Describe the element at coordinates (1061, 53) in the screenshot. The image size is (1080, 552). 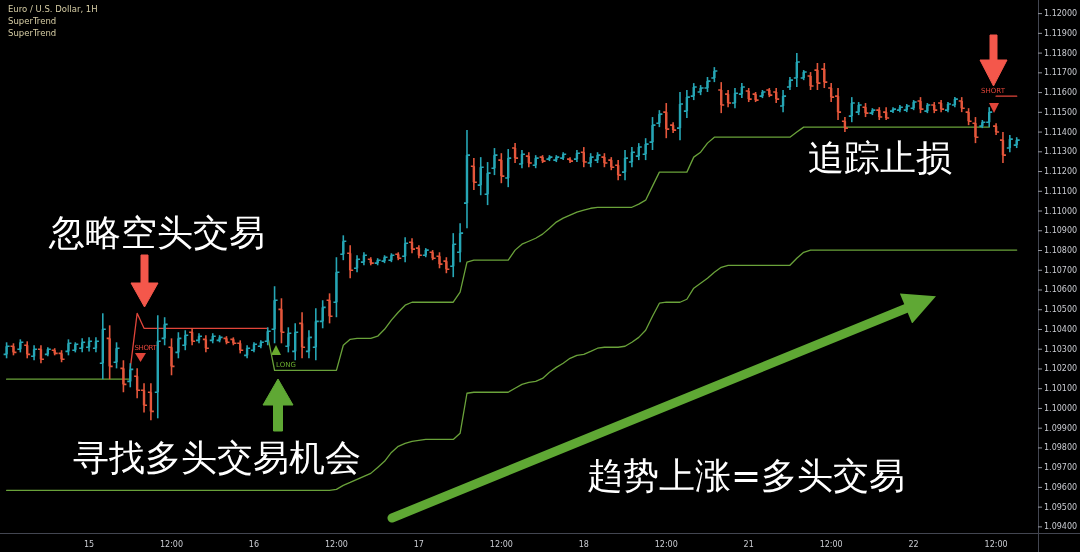
I see `y-tick-label: 1.11800` at that location.